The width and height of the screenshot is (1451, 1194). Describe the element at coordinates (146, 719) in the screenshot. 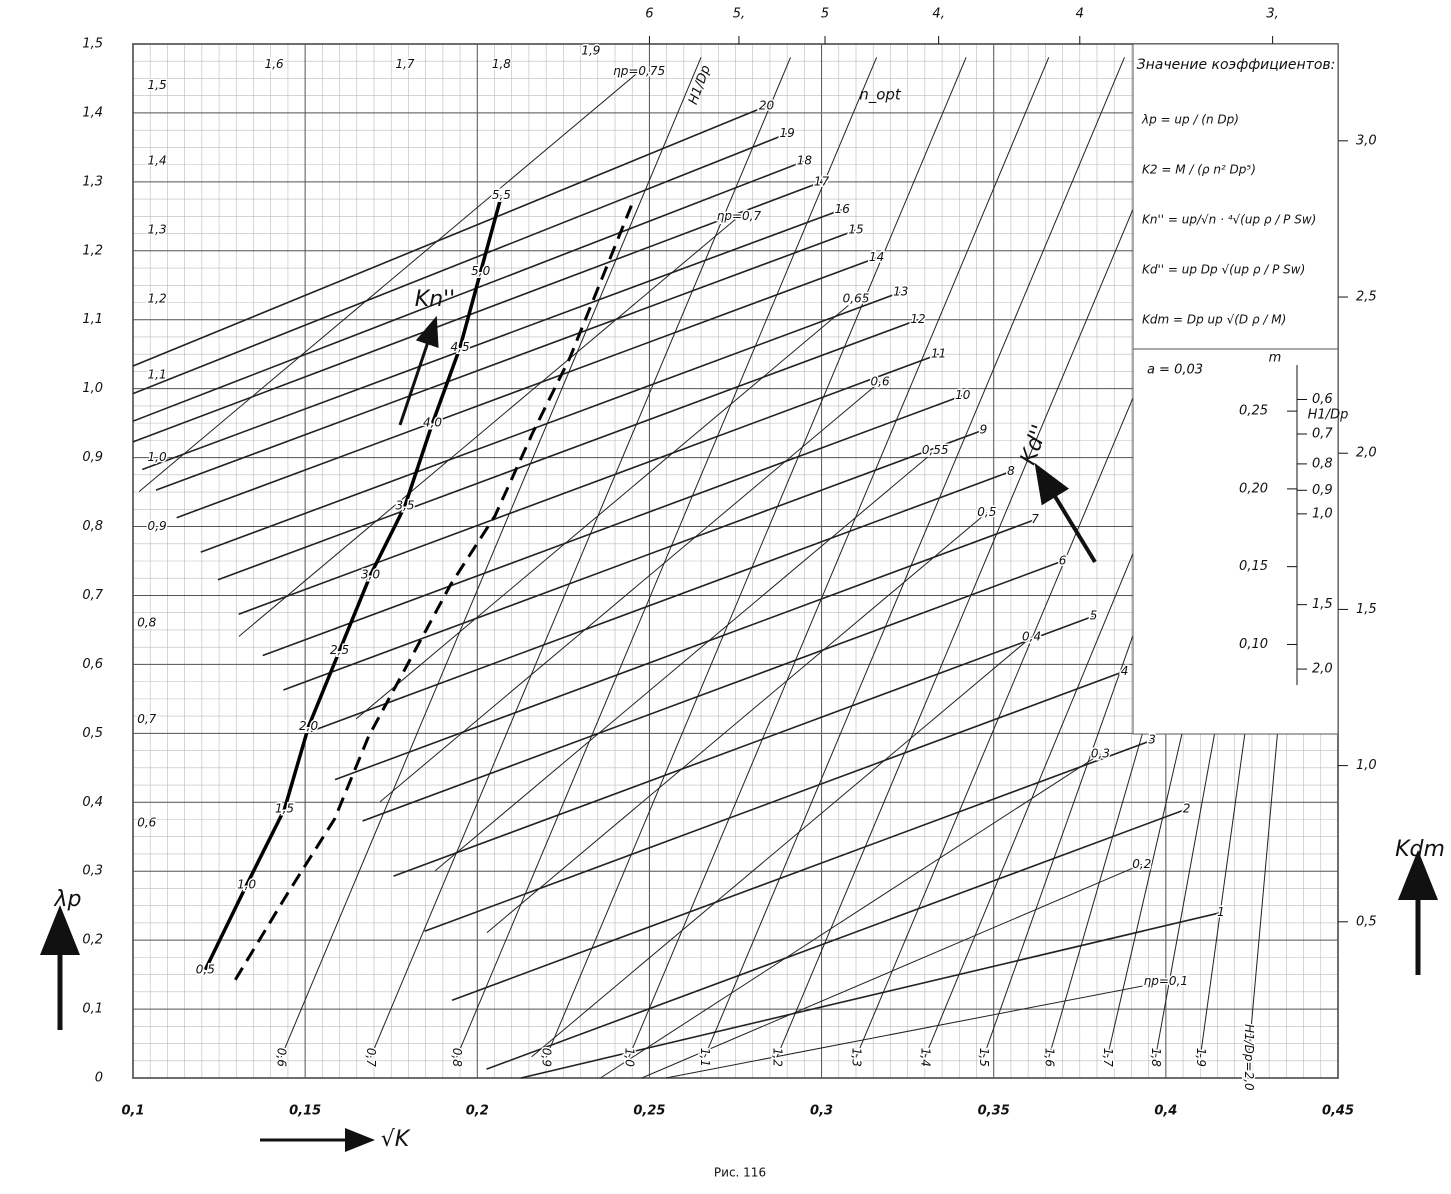

I see `region-label: 0,7` at that location.